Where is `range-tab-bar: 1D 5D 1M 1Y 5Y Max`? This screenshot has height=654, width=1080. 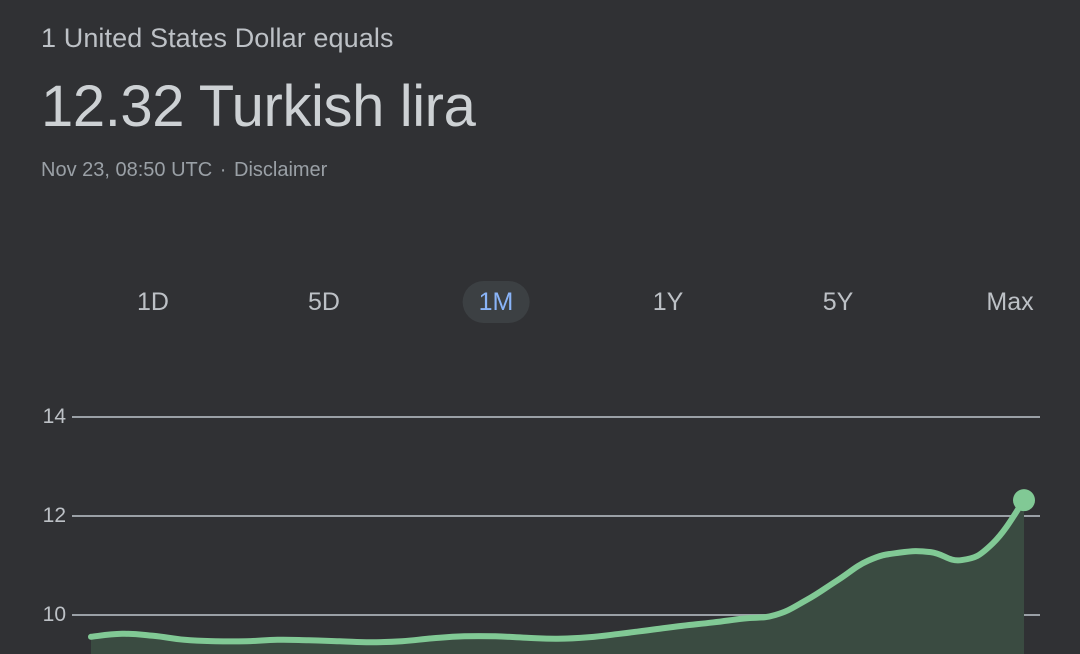
range-tab-bar: 1D 5D 1M 1Y 5Y Max is located at coordinates (541, 302).